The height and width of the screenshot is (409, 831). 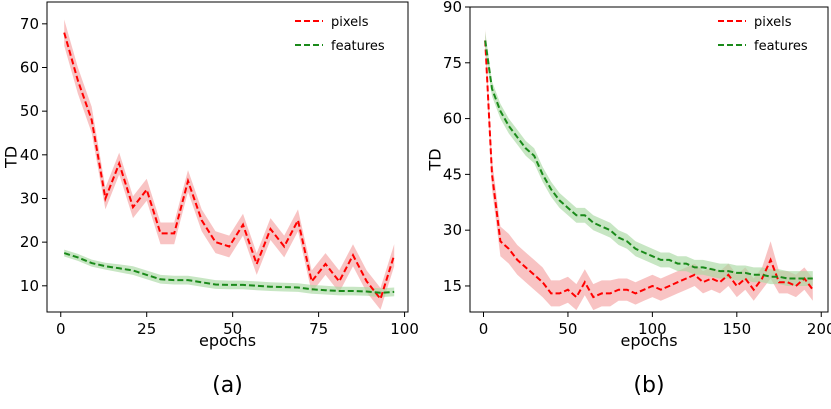 I want to click on chart-caption: (a), so click(x=227, y=385).